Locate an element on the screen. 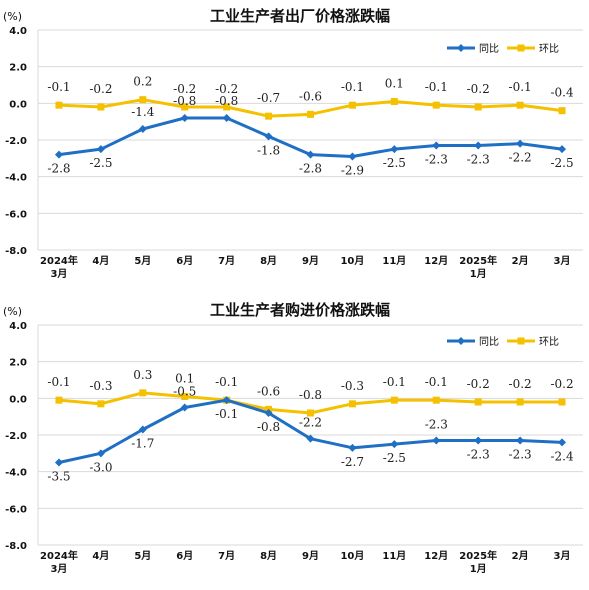 This screenshot has width=589, height=590. x-tick-label: 10月 is located at coordinates (352, 261).